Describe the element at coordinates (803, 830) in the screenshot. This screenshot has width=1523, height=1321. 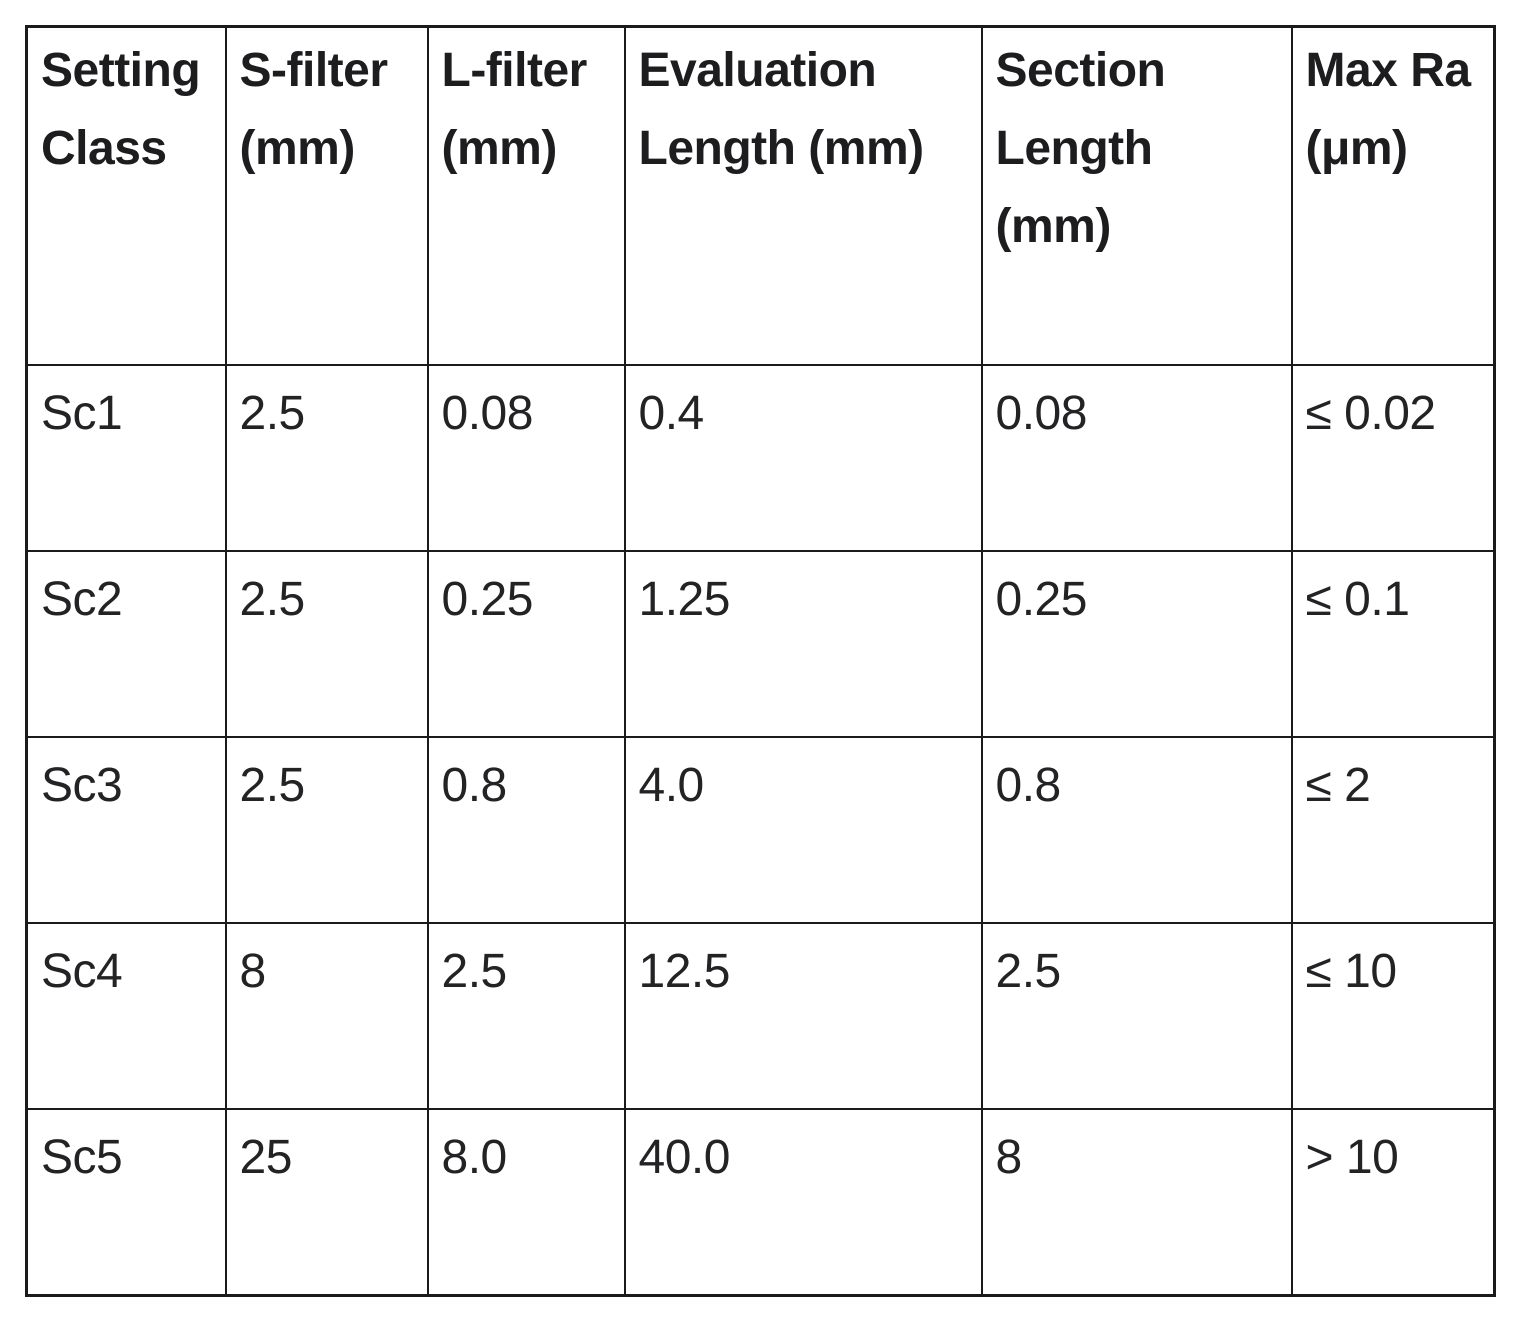
I see `table-cell: 4.0` at that location.